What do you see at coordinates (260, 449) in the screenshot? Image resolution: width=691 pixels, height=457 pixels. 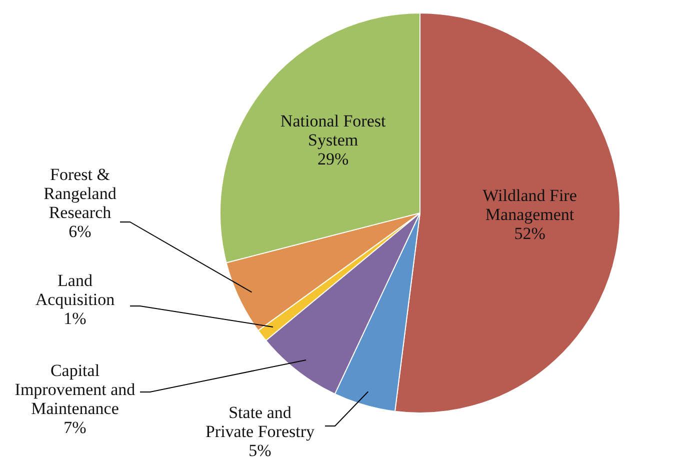 I see `data-label: 5%` at bounding box center [260, 449].